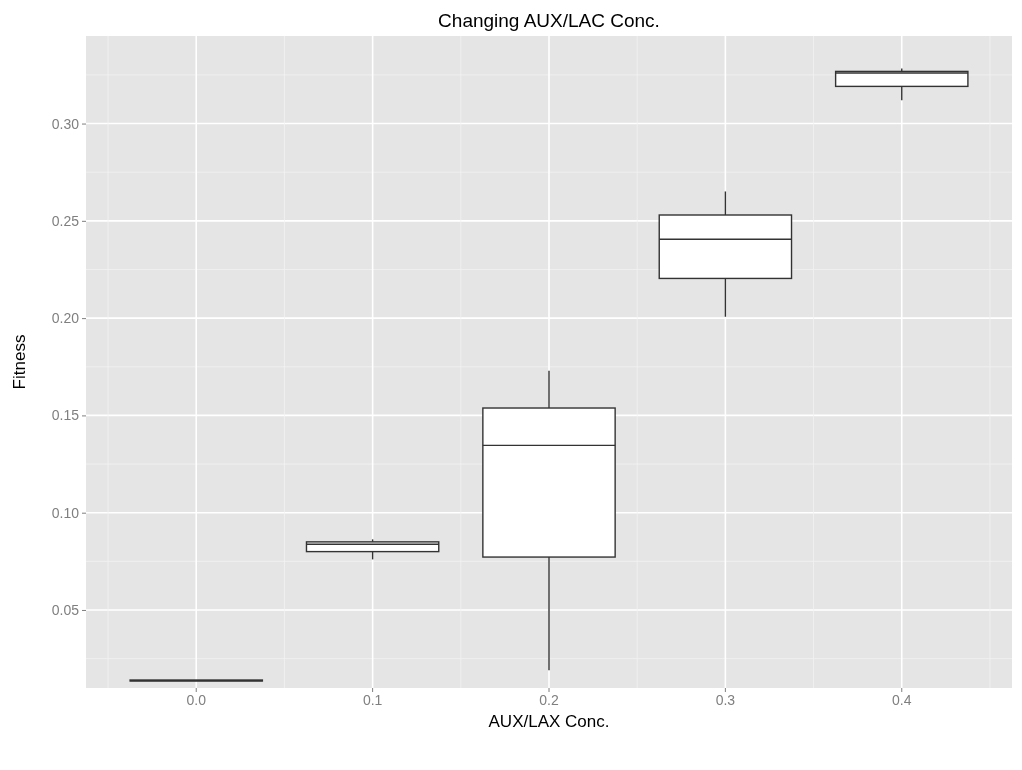 This screenshot has width=1022, height=770. I want to click on y-tick-label: 0.10, so click(65, 512).